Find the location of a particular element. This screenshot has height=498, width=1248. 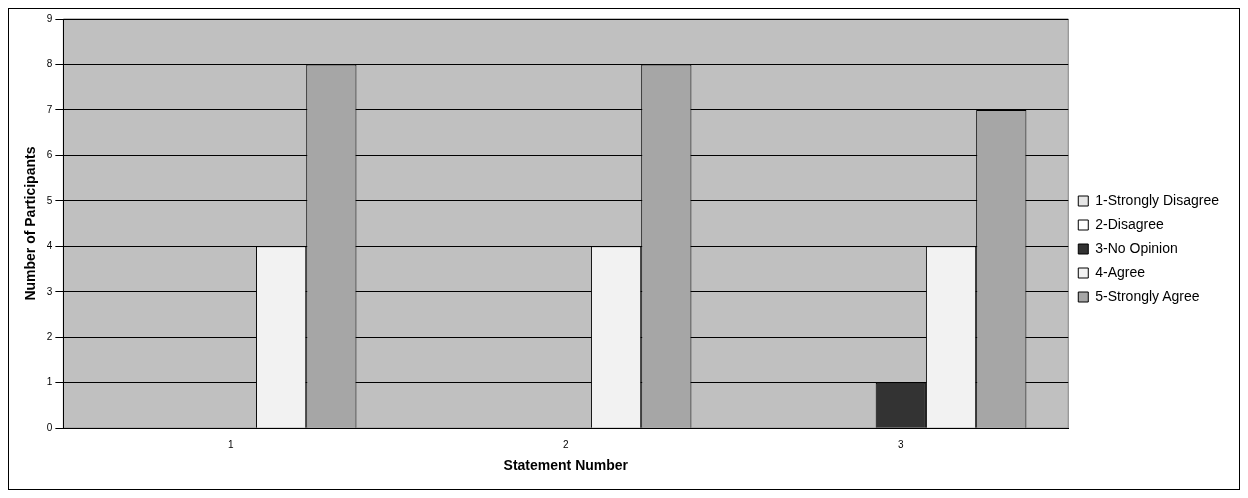

y-tick-label: 0 is located at coordinates (49, 427).